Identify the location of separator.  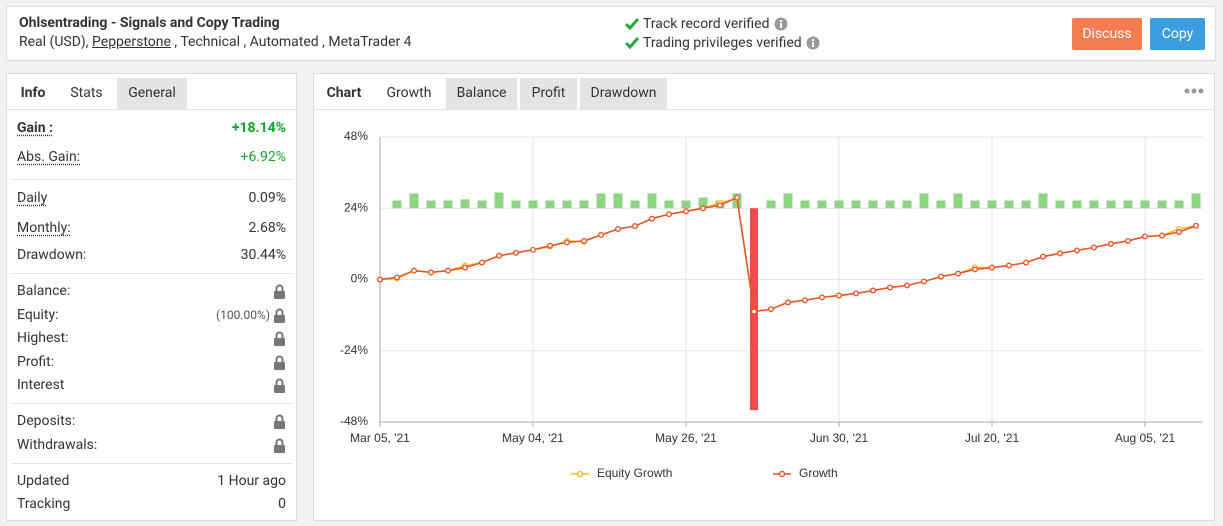
(151, 179).